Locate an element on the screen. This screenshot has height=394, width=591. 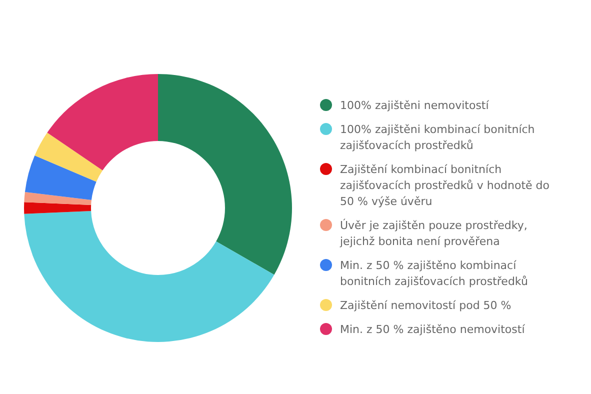
legend-label: Min. z 50 % zajištěno kombinací bonitních zajišťovacích prostředků is located at coordinates (434, 273).